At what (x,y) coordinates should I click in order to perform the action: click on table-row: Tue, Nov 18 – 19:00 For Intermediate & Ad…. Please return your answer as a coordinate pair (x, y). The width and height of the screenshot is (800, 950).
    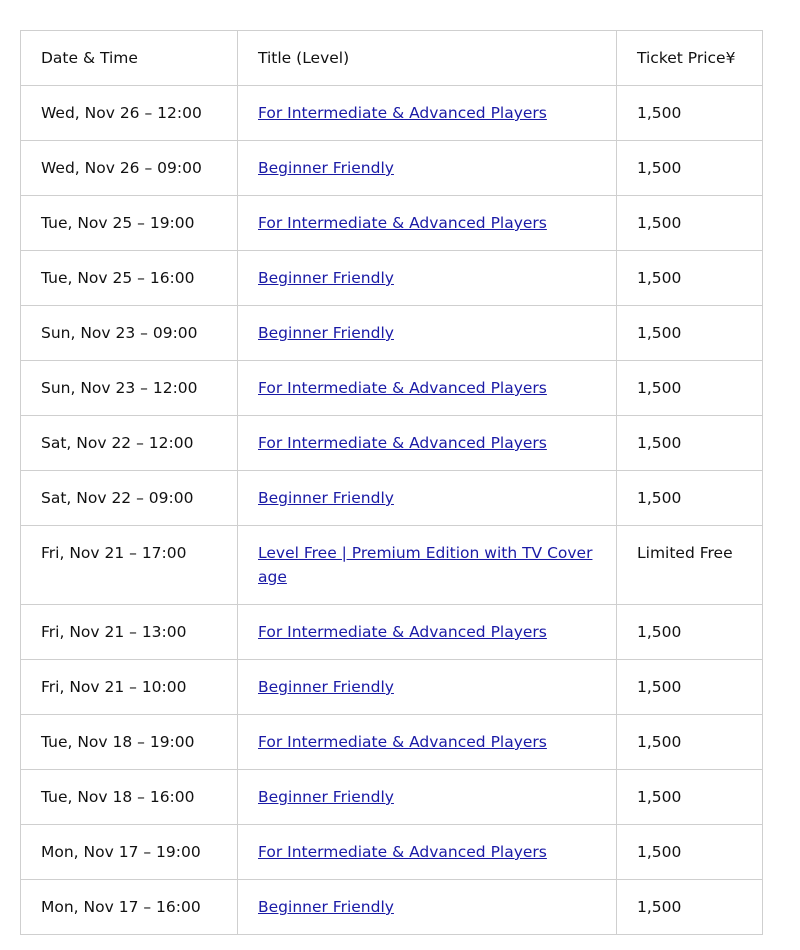
    Looking at the image, I should click on (391, 742).